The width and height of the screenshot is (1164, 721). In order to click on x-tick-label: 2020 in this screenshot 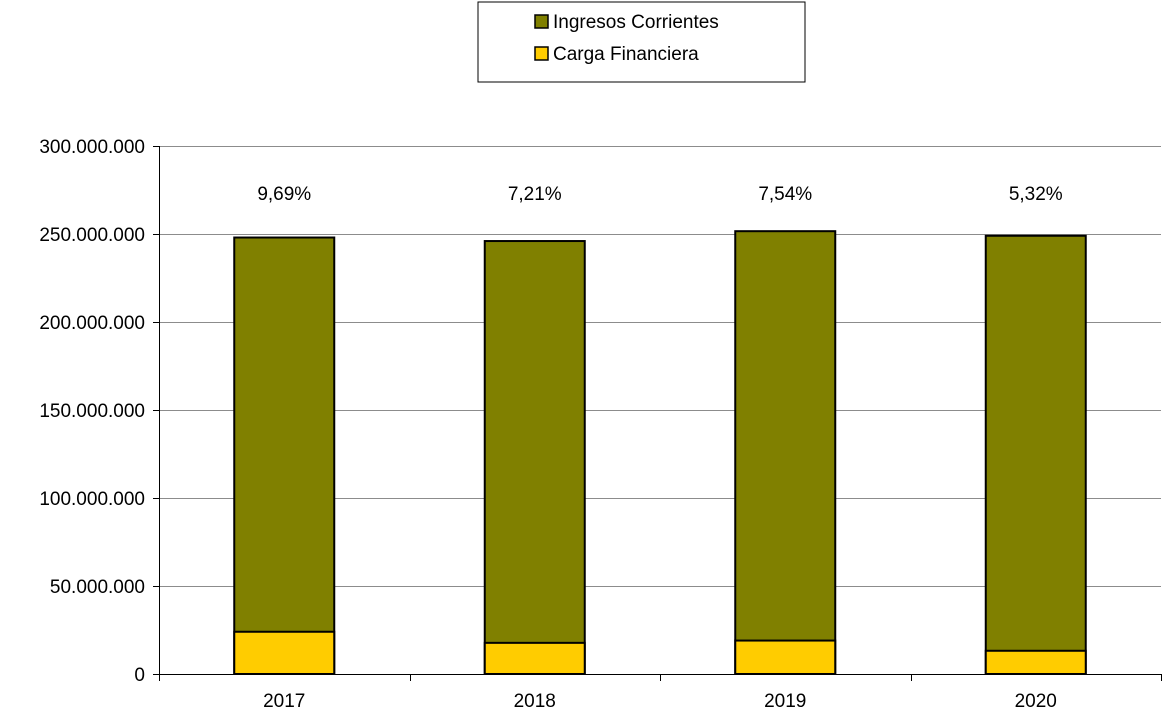, I will do `click(1036, 701)`.